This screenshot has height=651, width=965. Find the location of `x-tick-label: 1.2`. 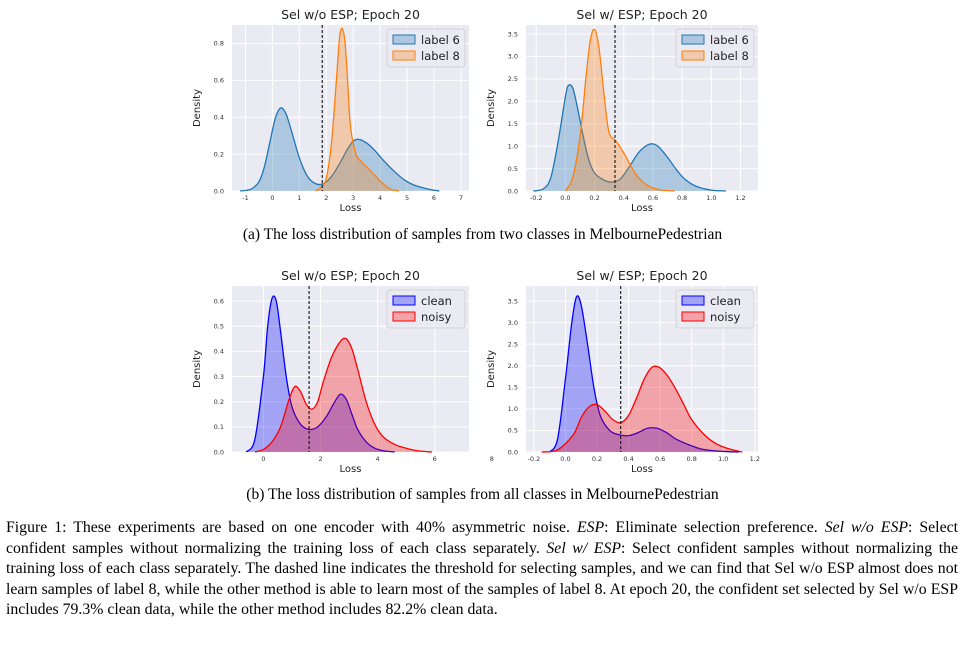

x-tick-label: 1.2 is located at coordinates (740, 198).